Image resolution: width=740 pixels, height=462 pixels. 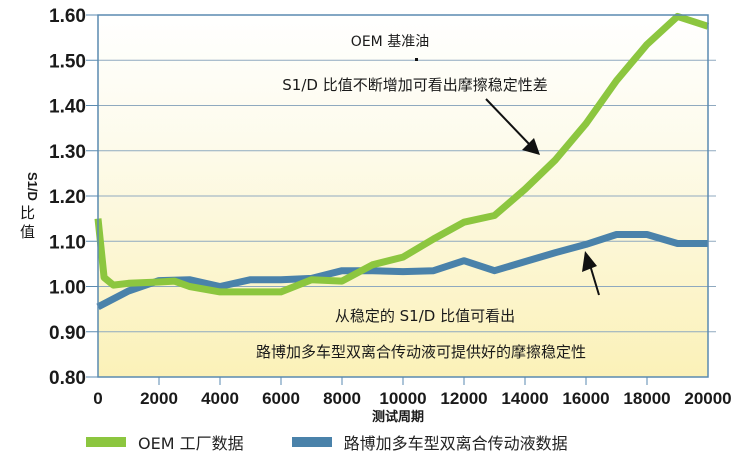 I want to click on x-tick-label: 8000, so click(x=342, y=398).